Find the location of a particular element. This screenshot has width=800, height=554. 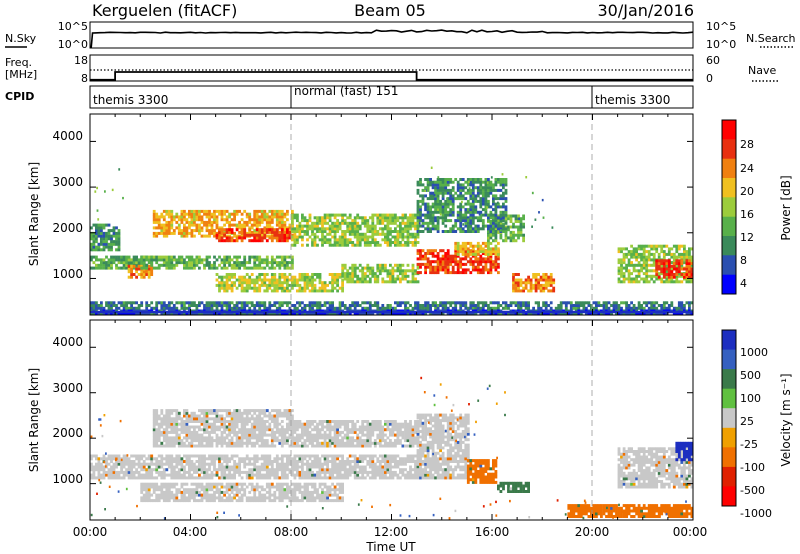

power-ytick-1000: 1000 is located at coordinates (67, 274).